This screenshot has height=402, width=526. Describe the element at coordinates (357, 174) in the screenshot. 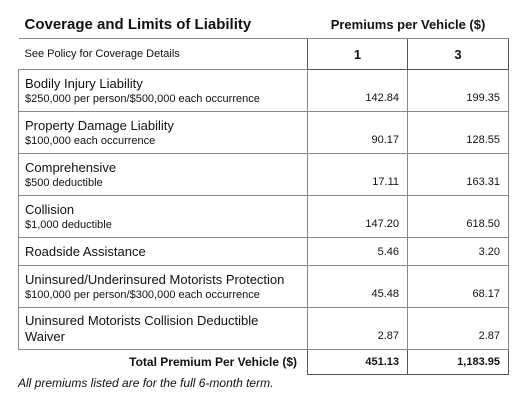

I see `premium-value: 17.11` at that location.